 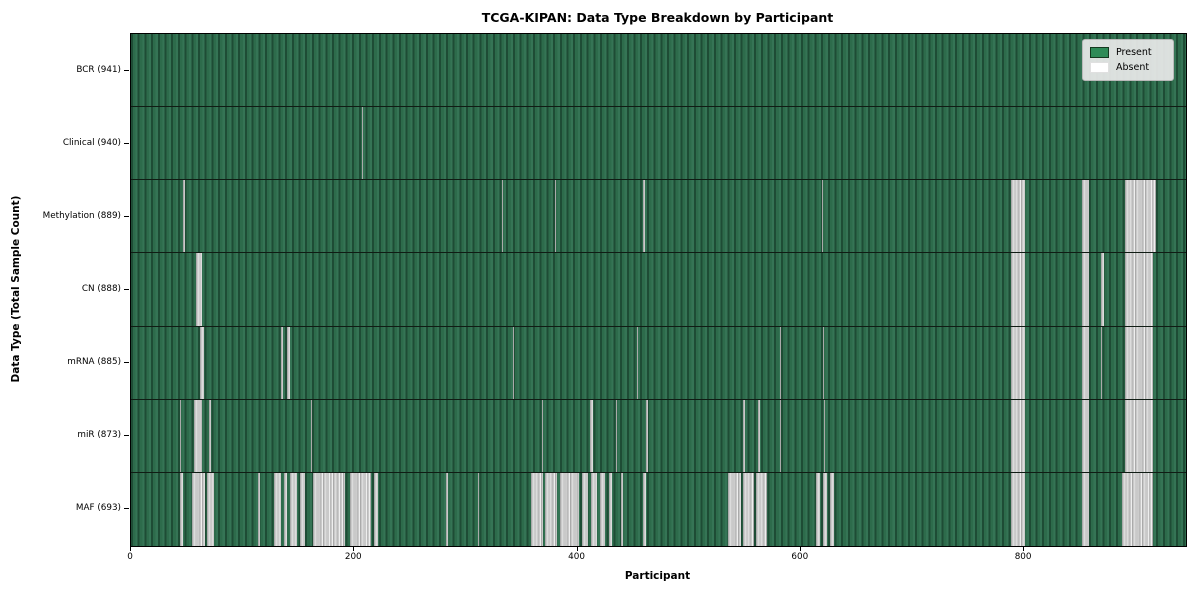 I want to click on heatmap-row-mrna, so click(x=658, y=363).